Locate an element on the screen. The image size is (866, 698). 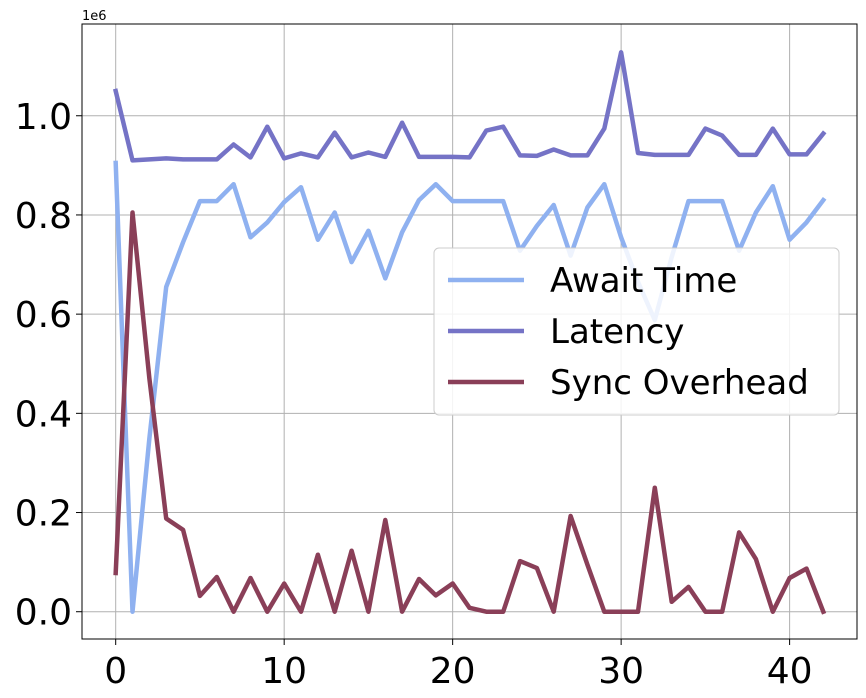
x-tick-label: 40 is located at coordinates (790, 671).